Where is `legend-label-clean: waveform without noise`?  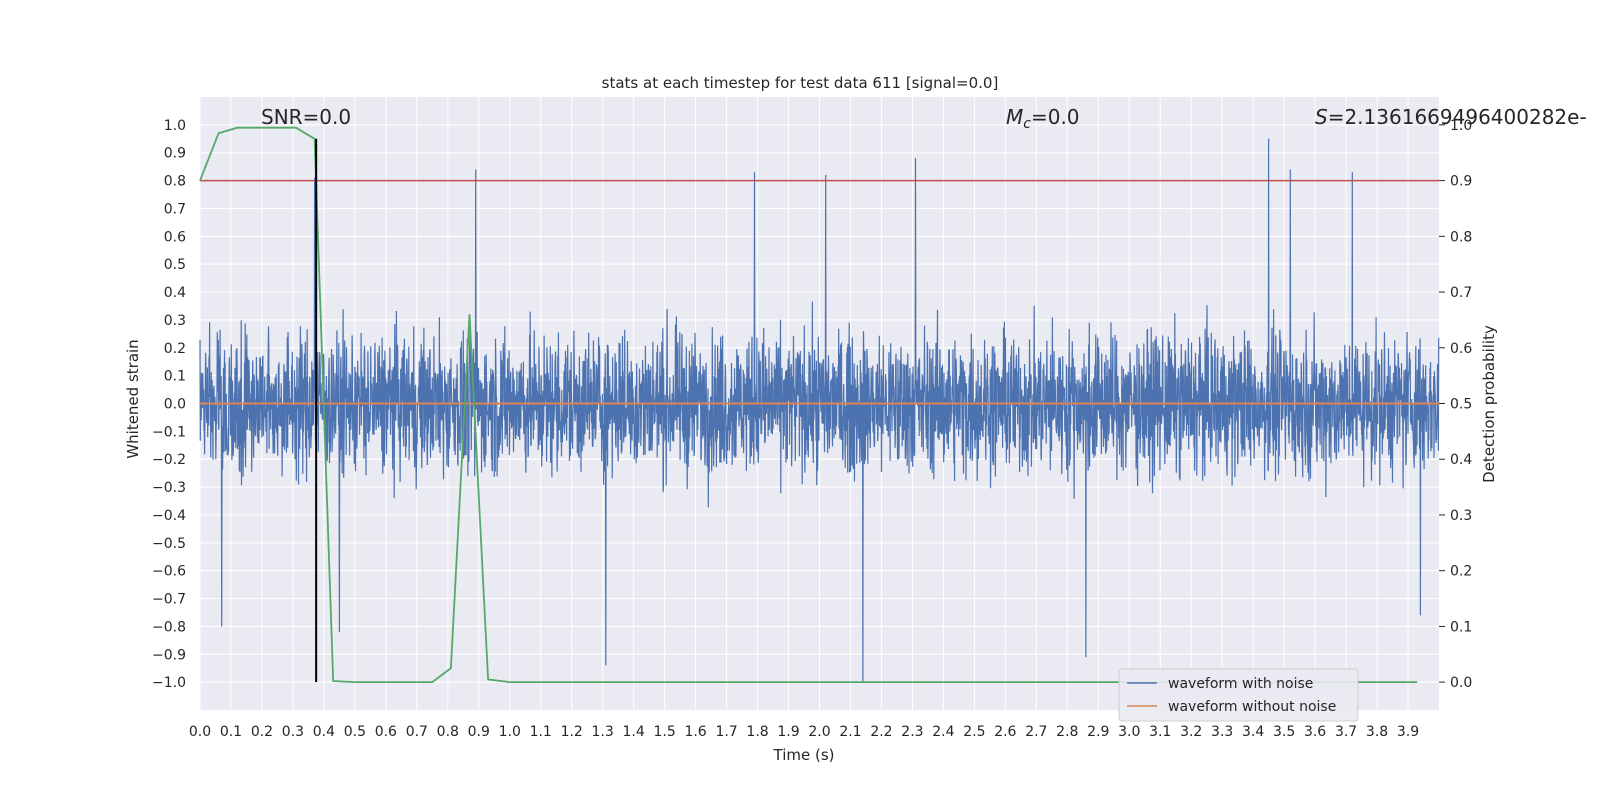 legend-label-clean: waveform without noise is located at coordinates (1252, 707).